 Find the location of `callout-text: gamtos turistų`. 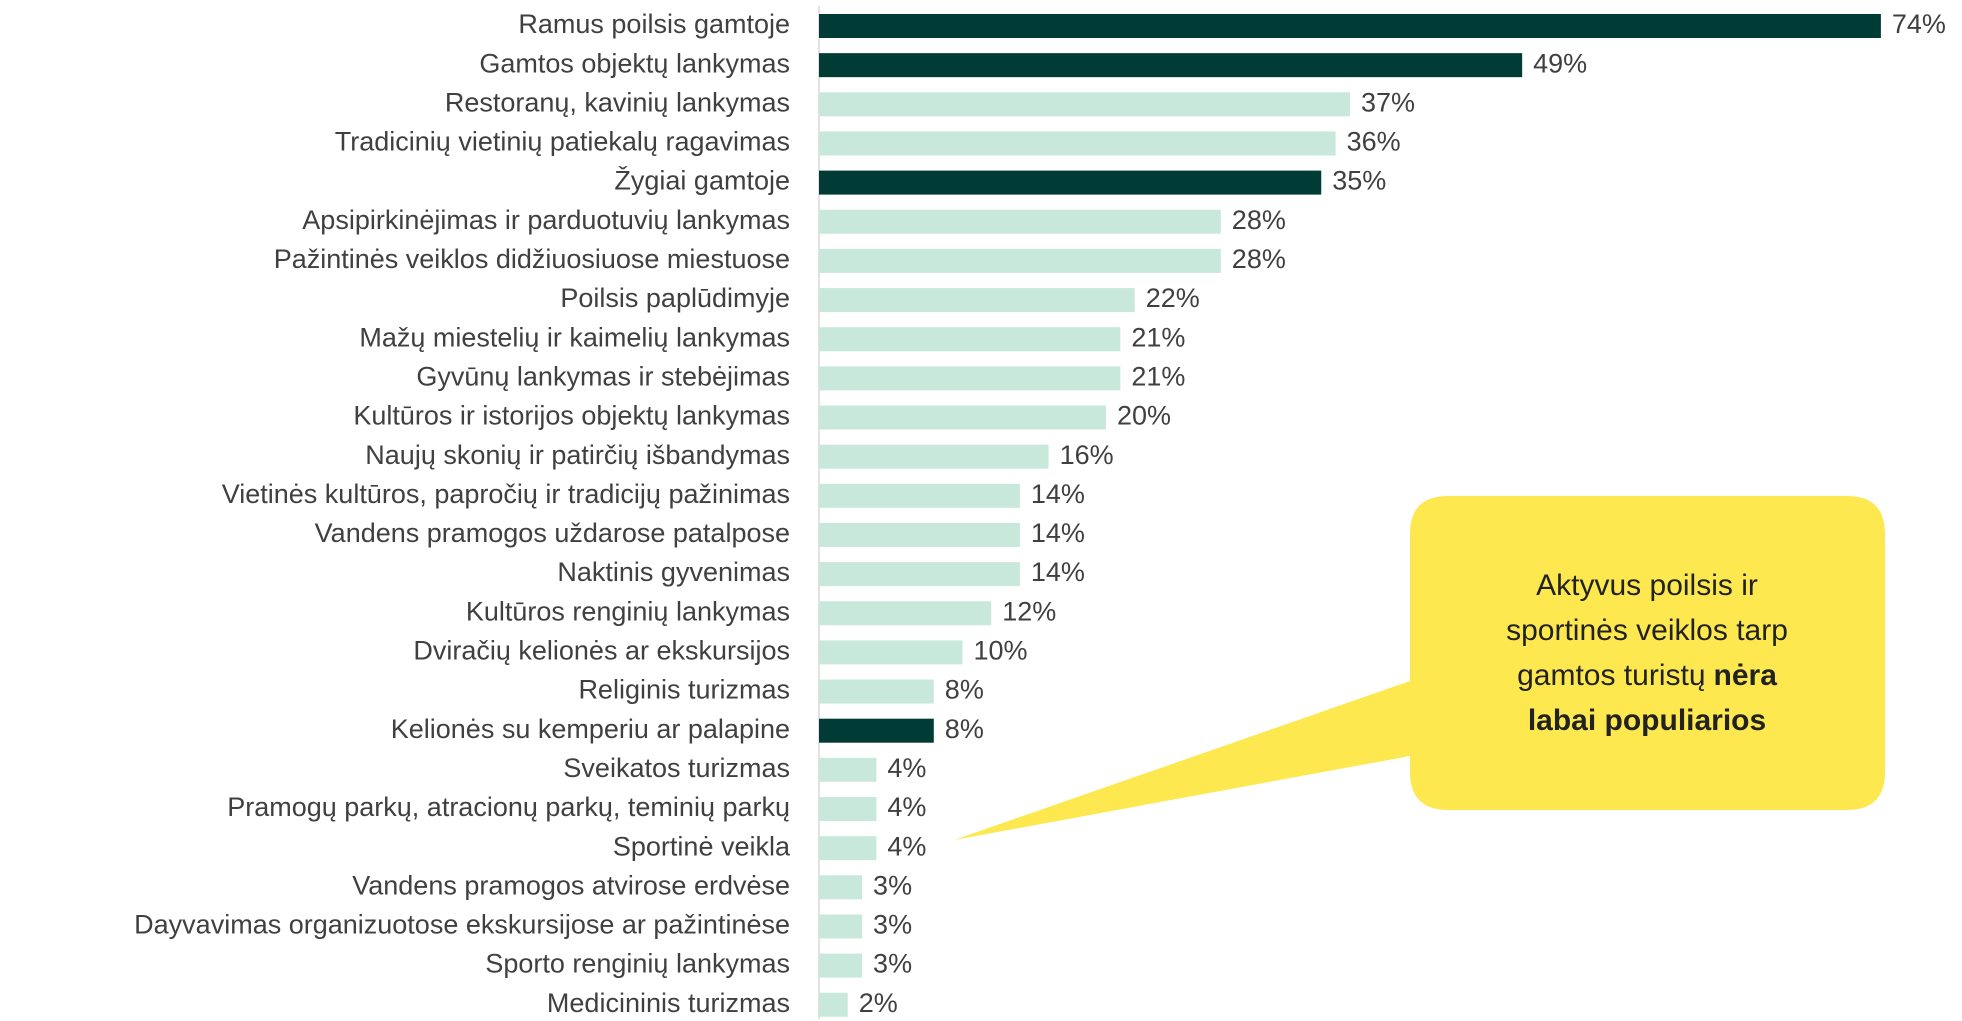

callout-text: gamtos turistų is located at coordinates (1611, 675).